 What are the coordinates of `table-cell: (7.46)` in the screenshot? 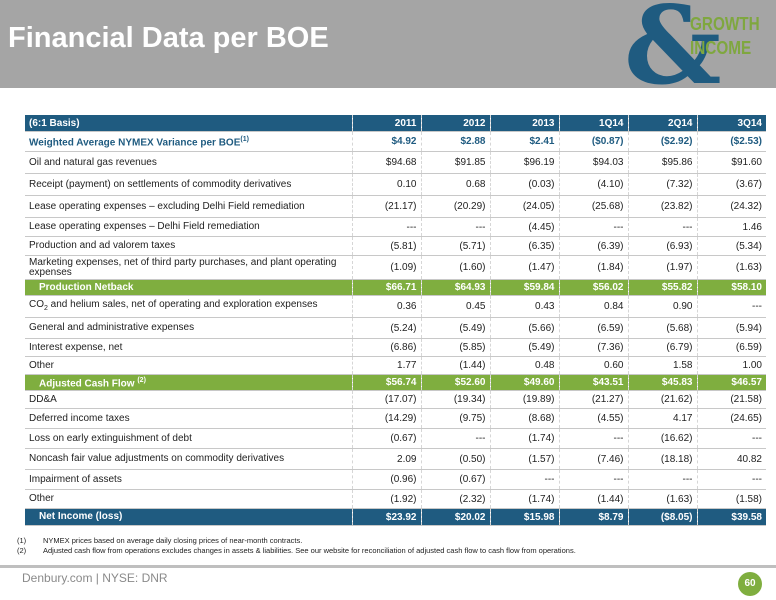 It's located at (593, 459).